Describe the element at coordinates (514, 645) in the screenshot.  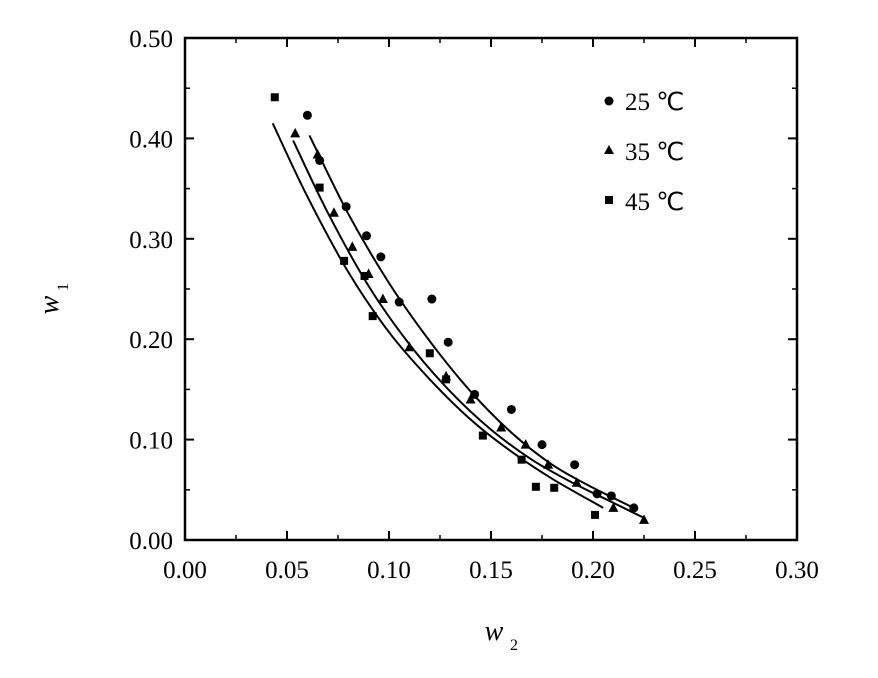
I see `x-axis-label-subscript: 2` at that location.